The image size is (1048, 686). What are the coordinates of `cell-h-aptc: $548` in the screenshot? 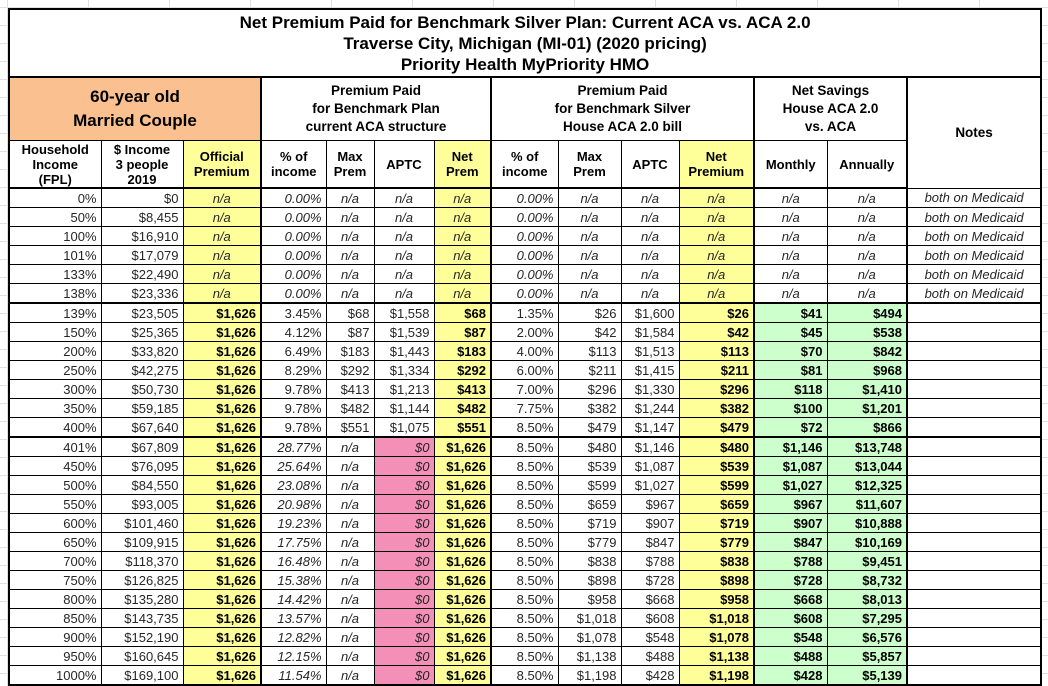 It's located at (650, 637).